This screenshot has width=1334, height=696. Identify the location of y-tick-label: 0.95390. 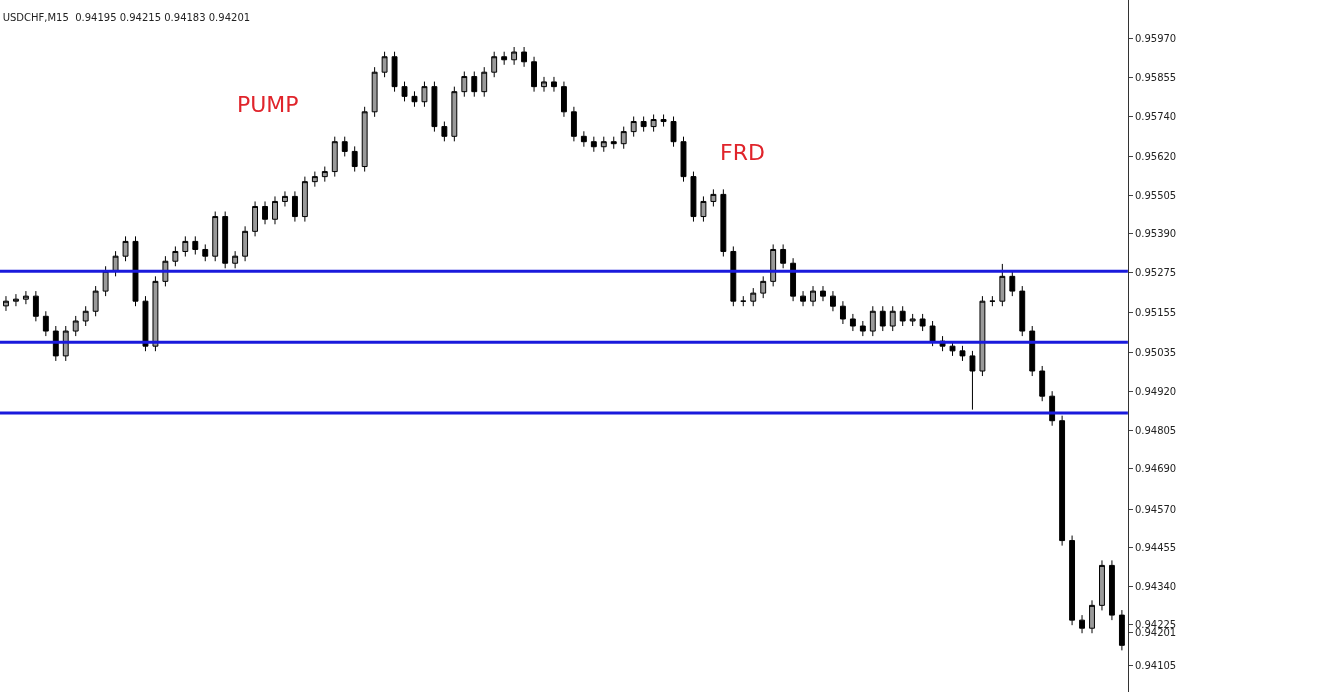
(1155, 234).